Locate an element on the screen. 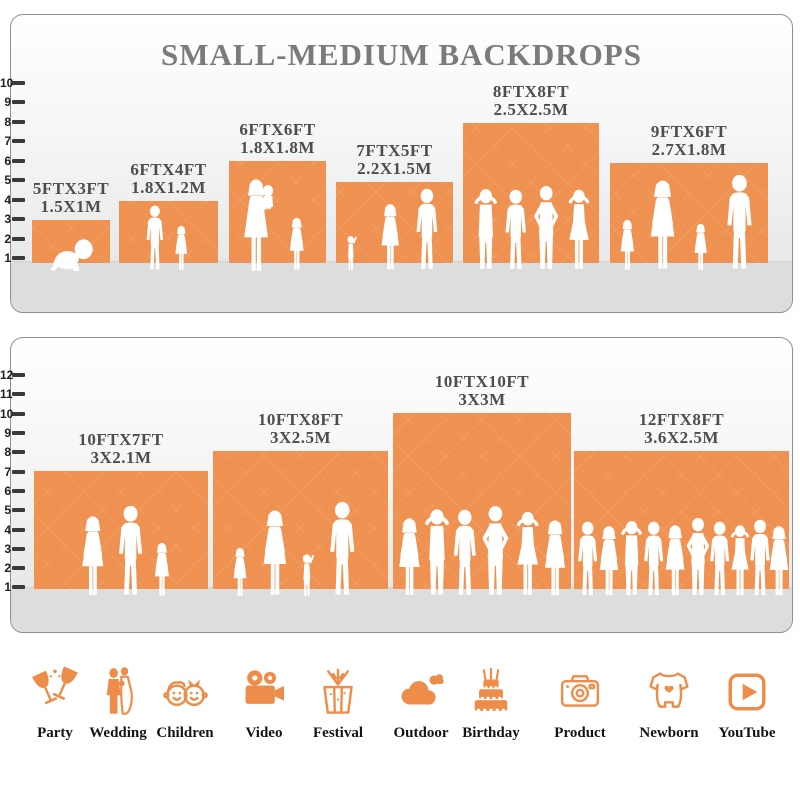  silhouette-children is located at coordinates (167, 237).